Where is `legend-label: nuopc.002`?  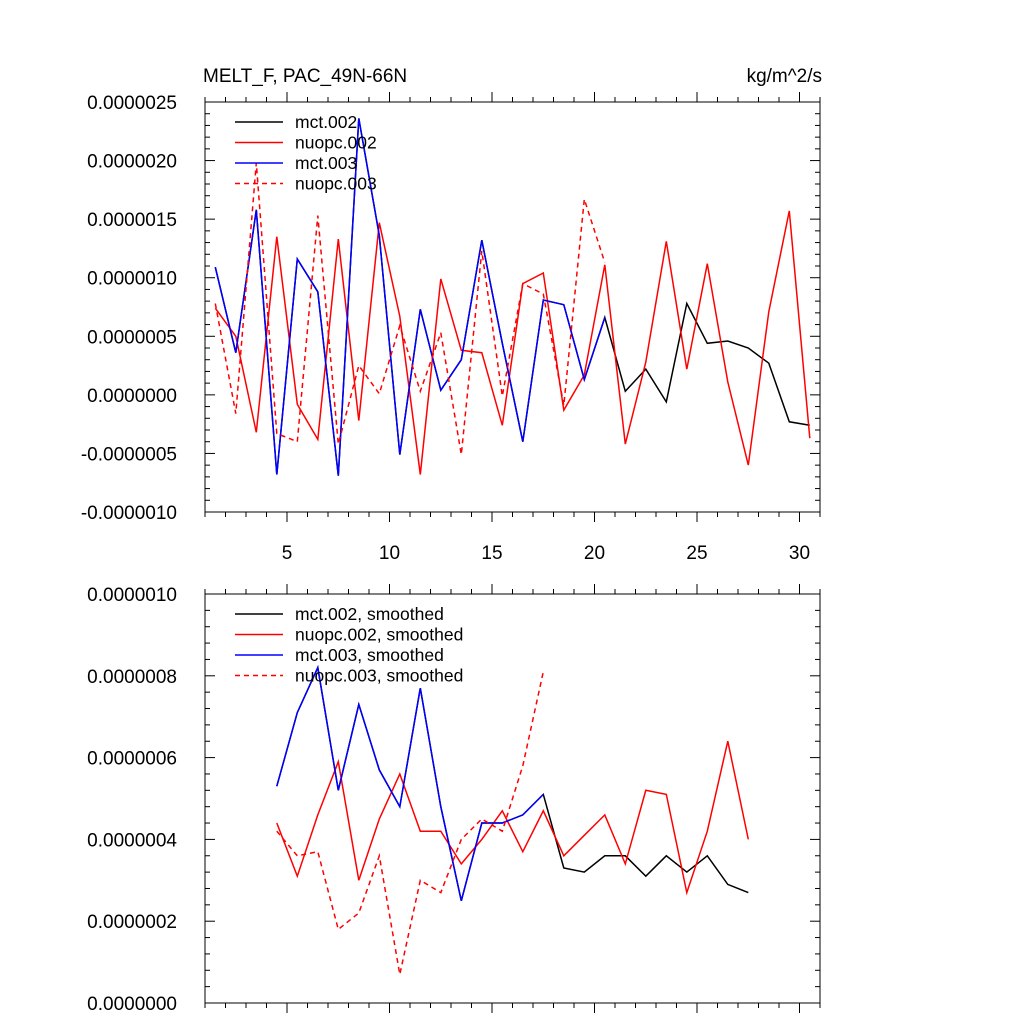 legend-label: nuopc.002 is located at coordinates (336, 143).